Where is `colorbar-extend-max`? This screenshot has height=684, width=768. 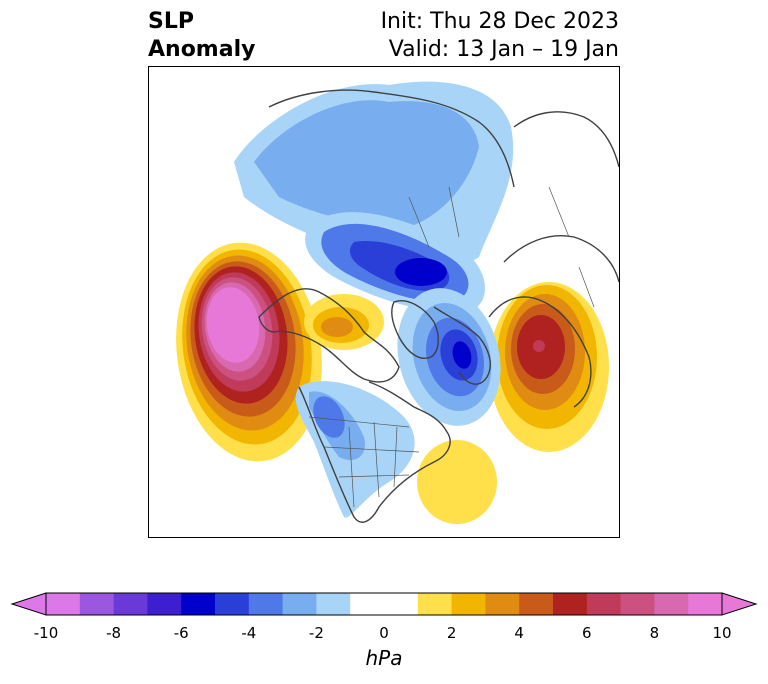 colorbar-extend-max is located at coordinates (739, 604).